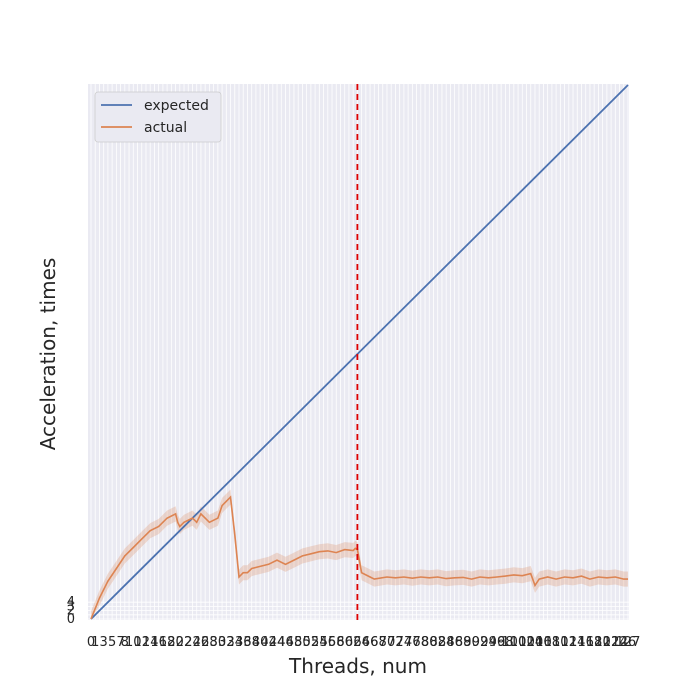 Image resolution: width=700 pixels, height=700 pixels. What do you see at coordinates (336, 642) in the screenshot?
I see `x-tick-label: 58` at bounding box center [336, 642].